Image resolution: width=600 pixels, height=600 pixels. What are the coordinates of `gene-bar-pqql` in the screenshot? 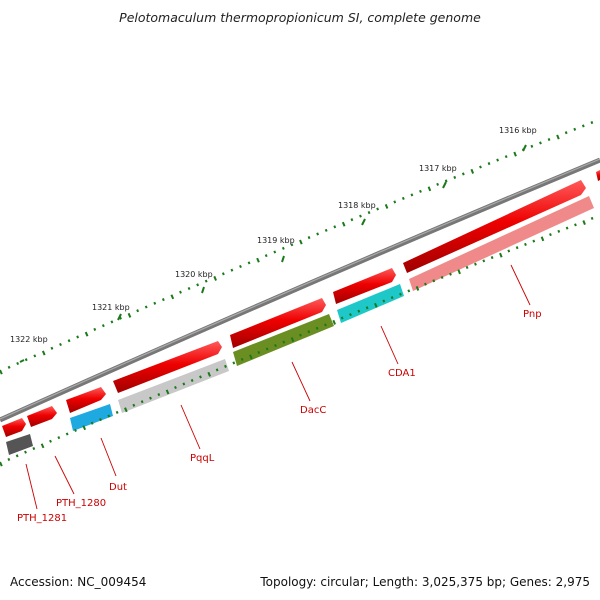 It's located at (173, 386).